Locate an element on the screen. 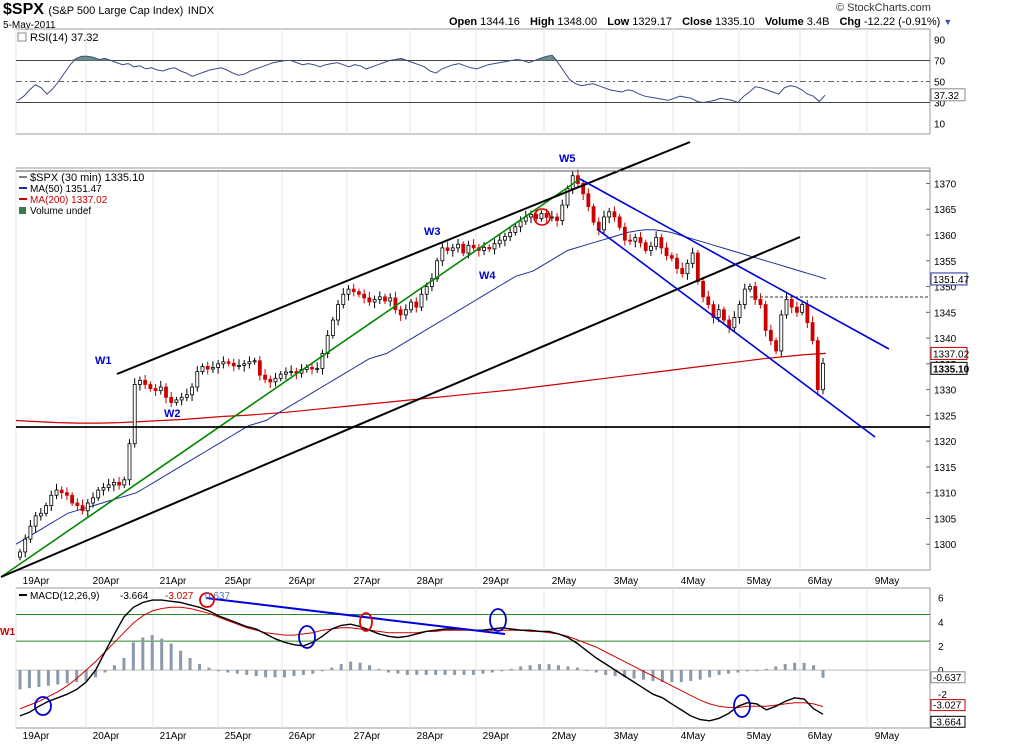 The width and height of the screenshot is (1025, 744). price-tick-label: 1315 is located at coordinates (945, 468).